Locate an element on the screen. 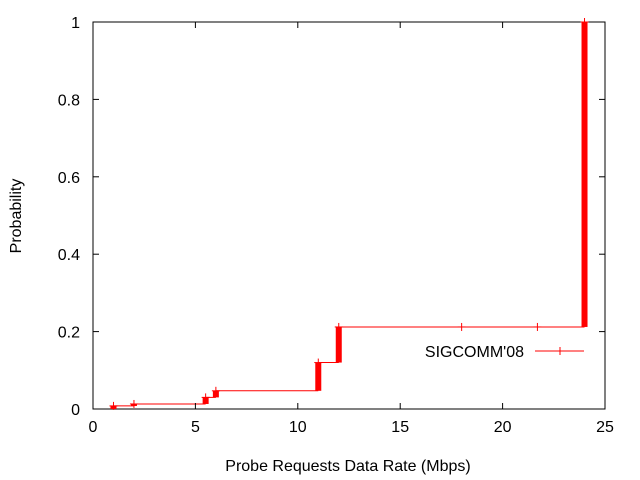 The image size is (640, 480). y-tick-label: 0.8 is located at coordinates (69, 100).